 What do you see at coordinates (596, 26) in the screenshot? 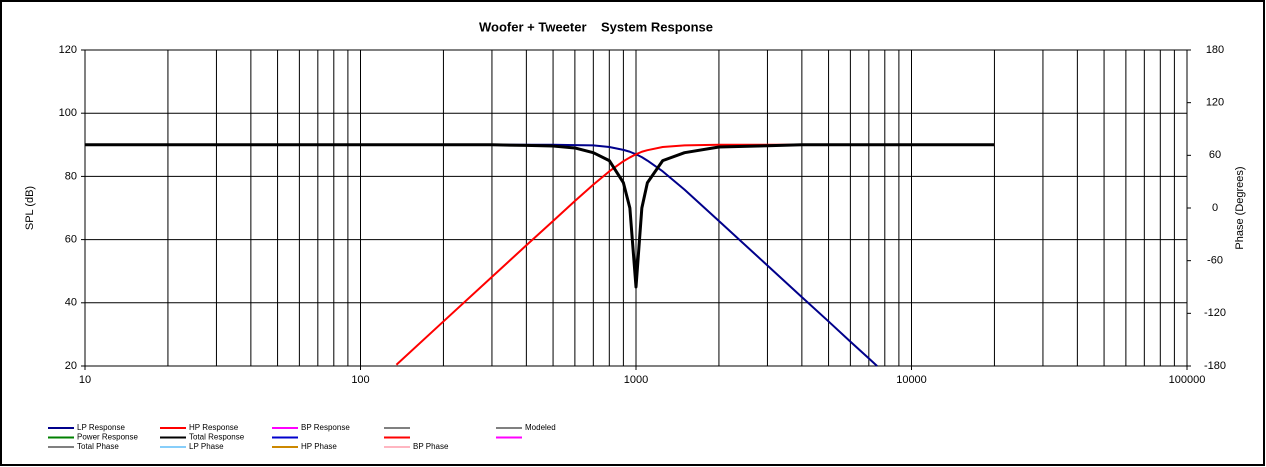
I see `chart-title: Woofer + Tweeter System Response` at bounding box center [596, 26].